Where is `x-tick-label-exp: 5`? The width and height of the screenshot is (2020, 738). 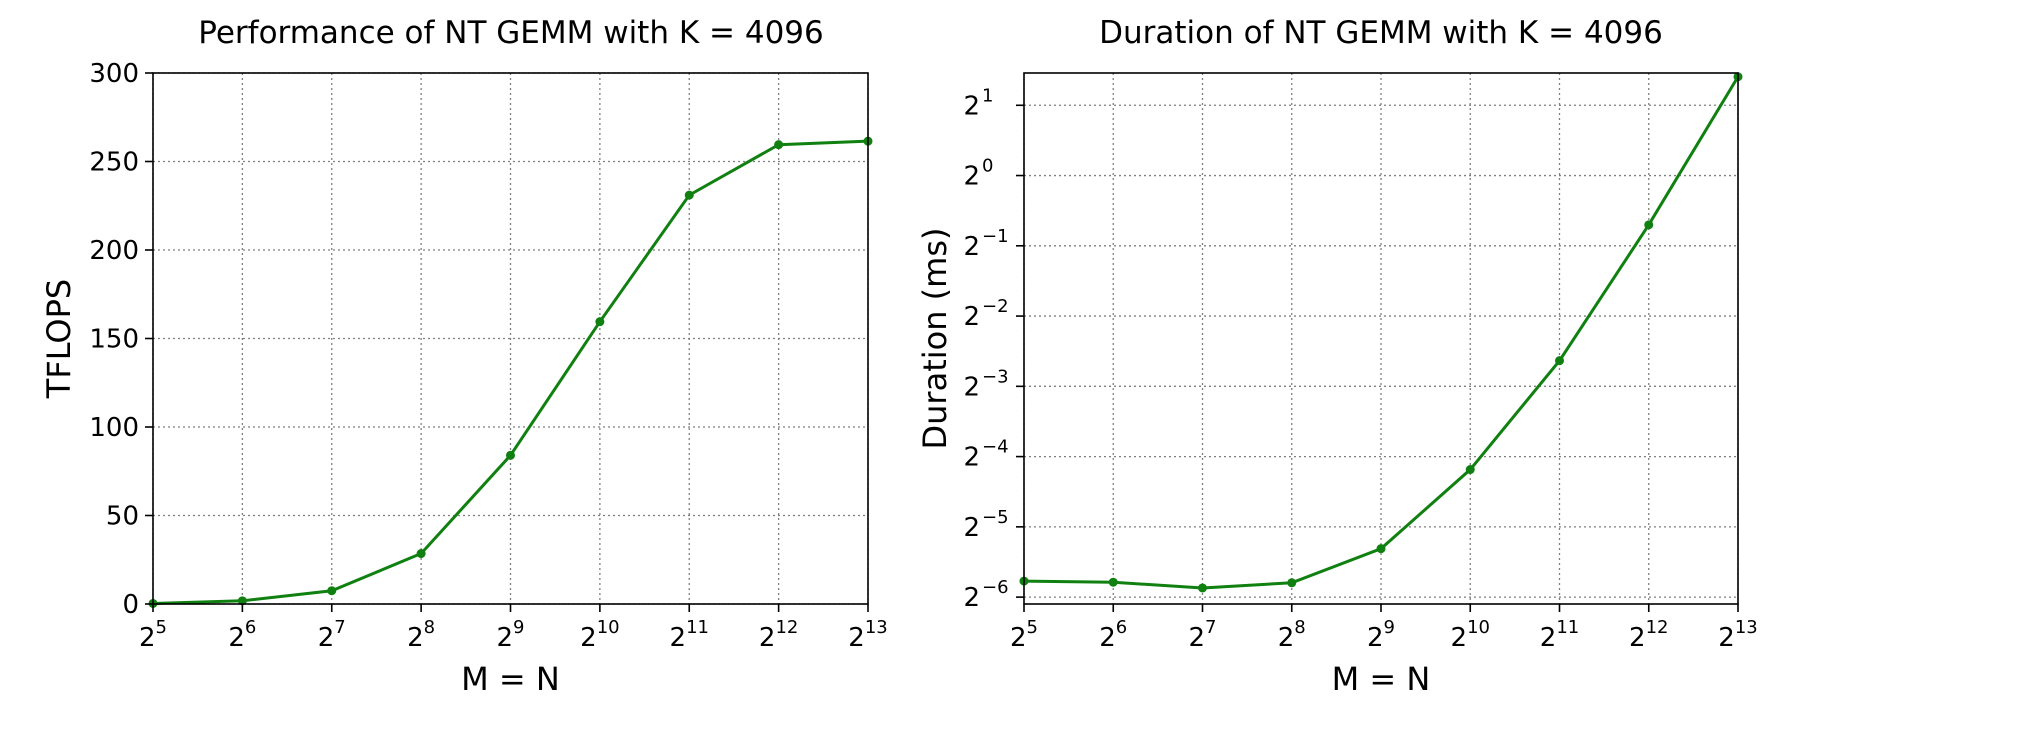
x-tick-label-exp: 5 is located at coordinates (1032, 627).